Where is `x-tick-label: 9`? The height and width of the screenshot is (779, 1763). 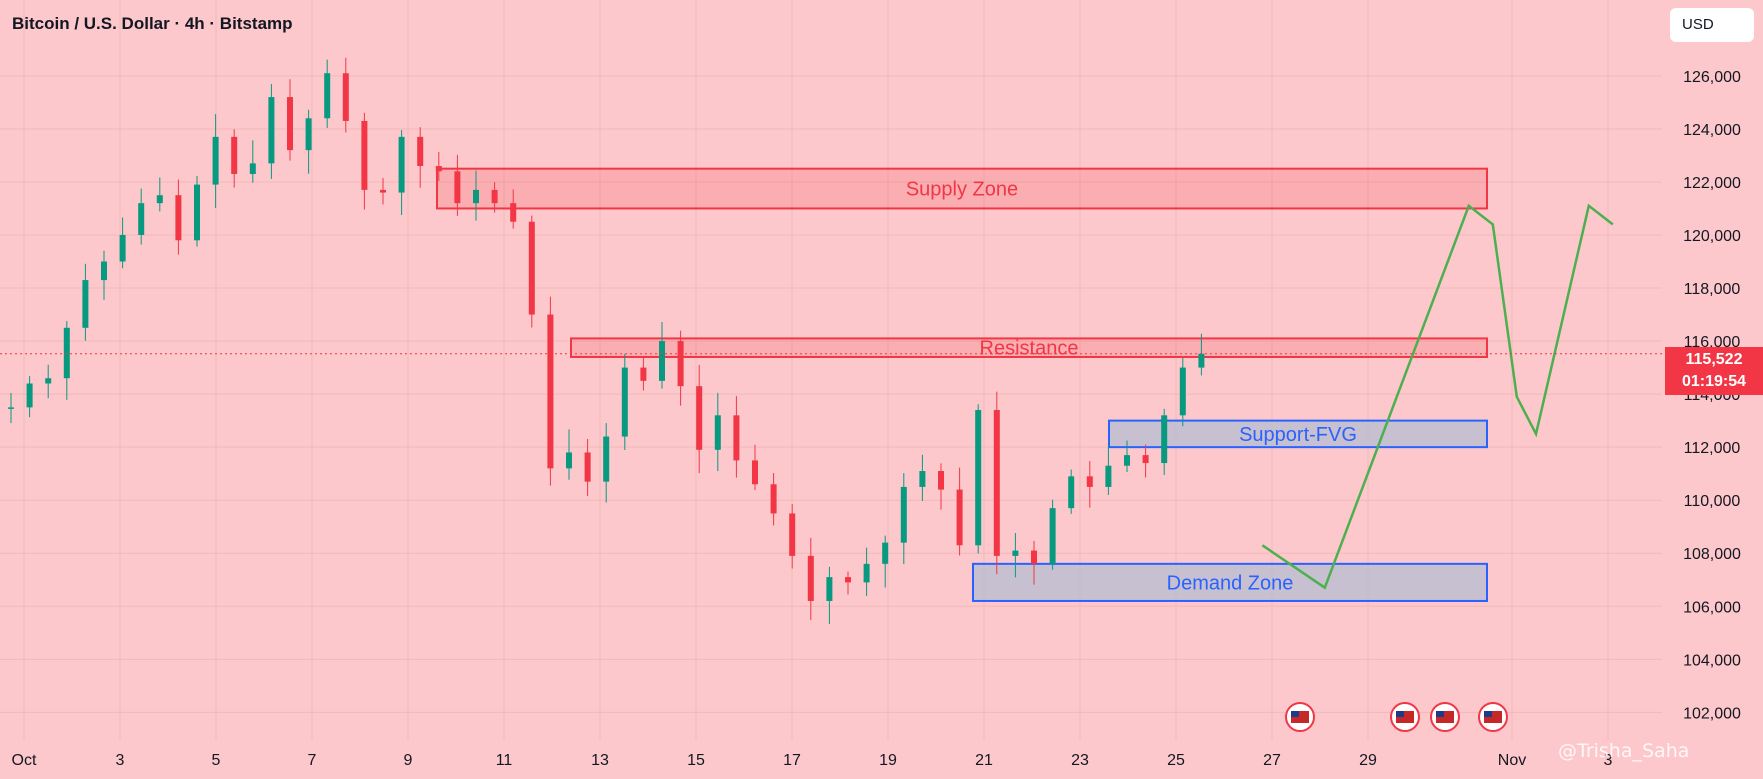 x-tick-label: 9 is located at coordinates (408, 760).